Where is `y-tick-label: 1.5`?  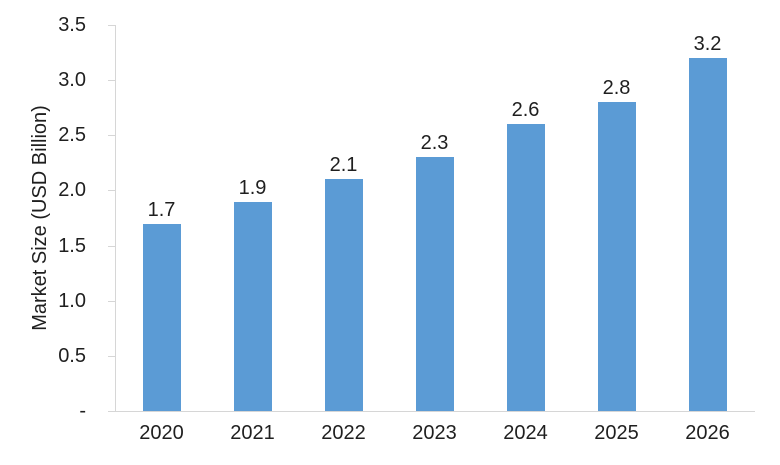 y-tick-label: 1.5 is located at coordinates (72, 245).